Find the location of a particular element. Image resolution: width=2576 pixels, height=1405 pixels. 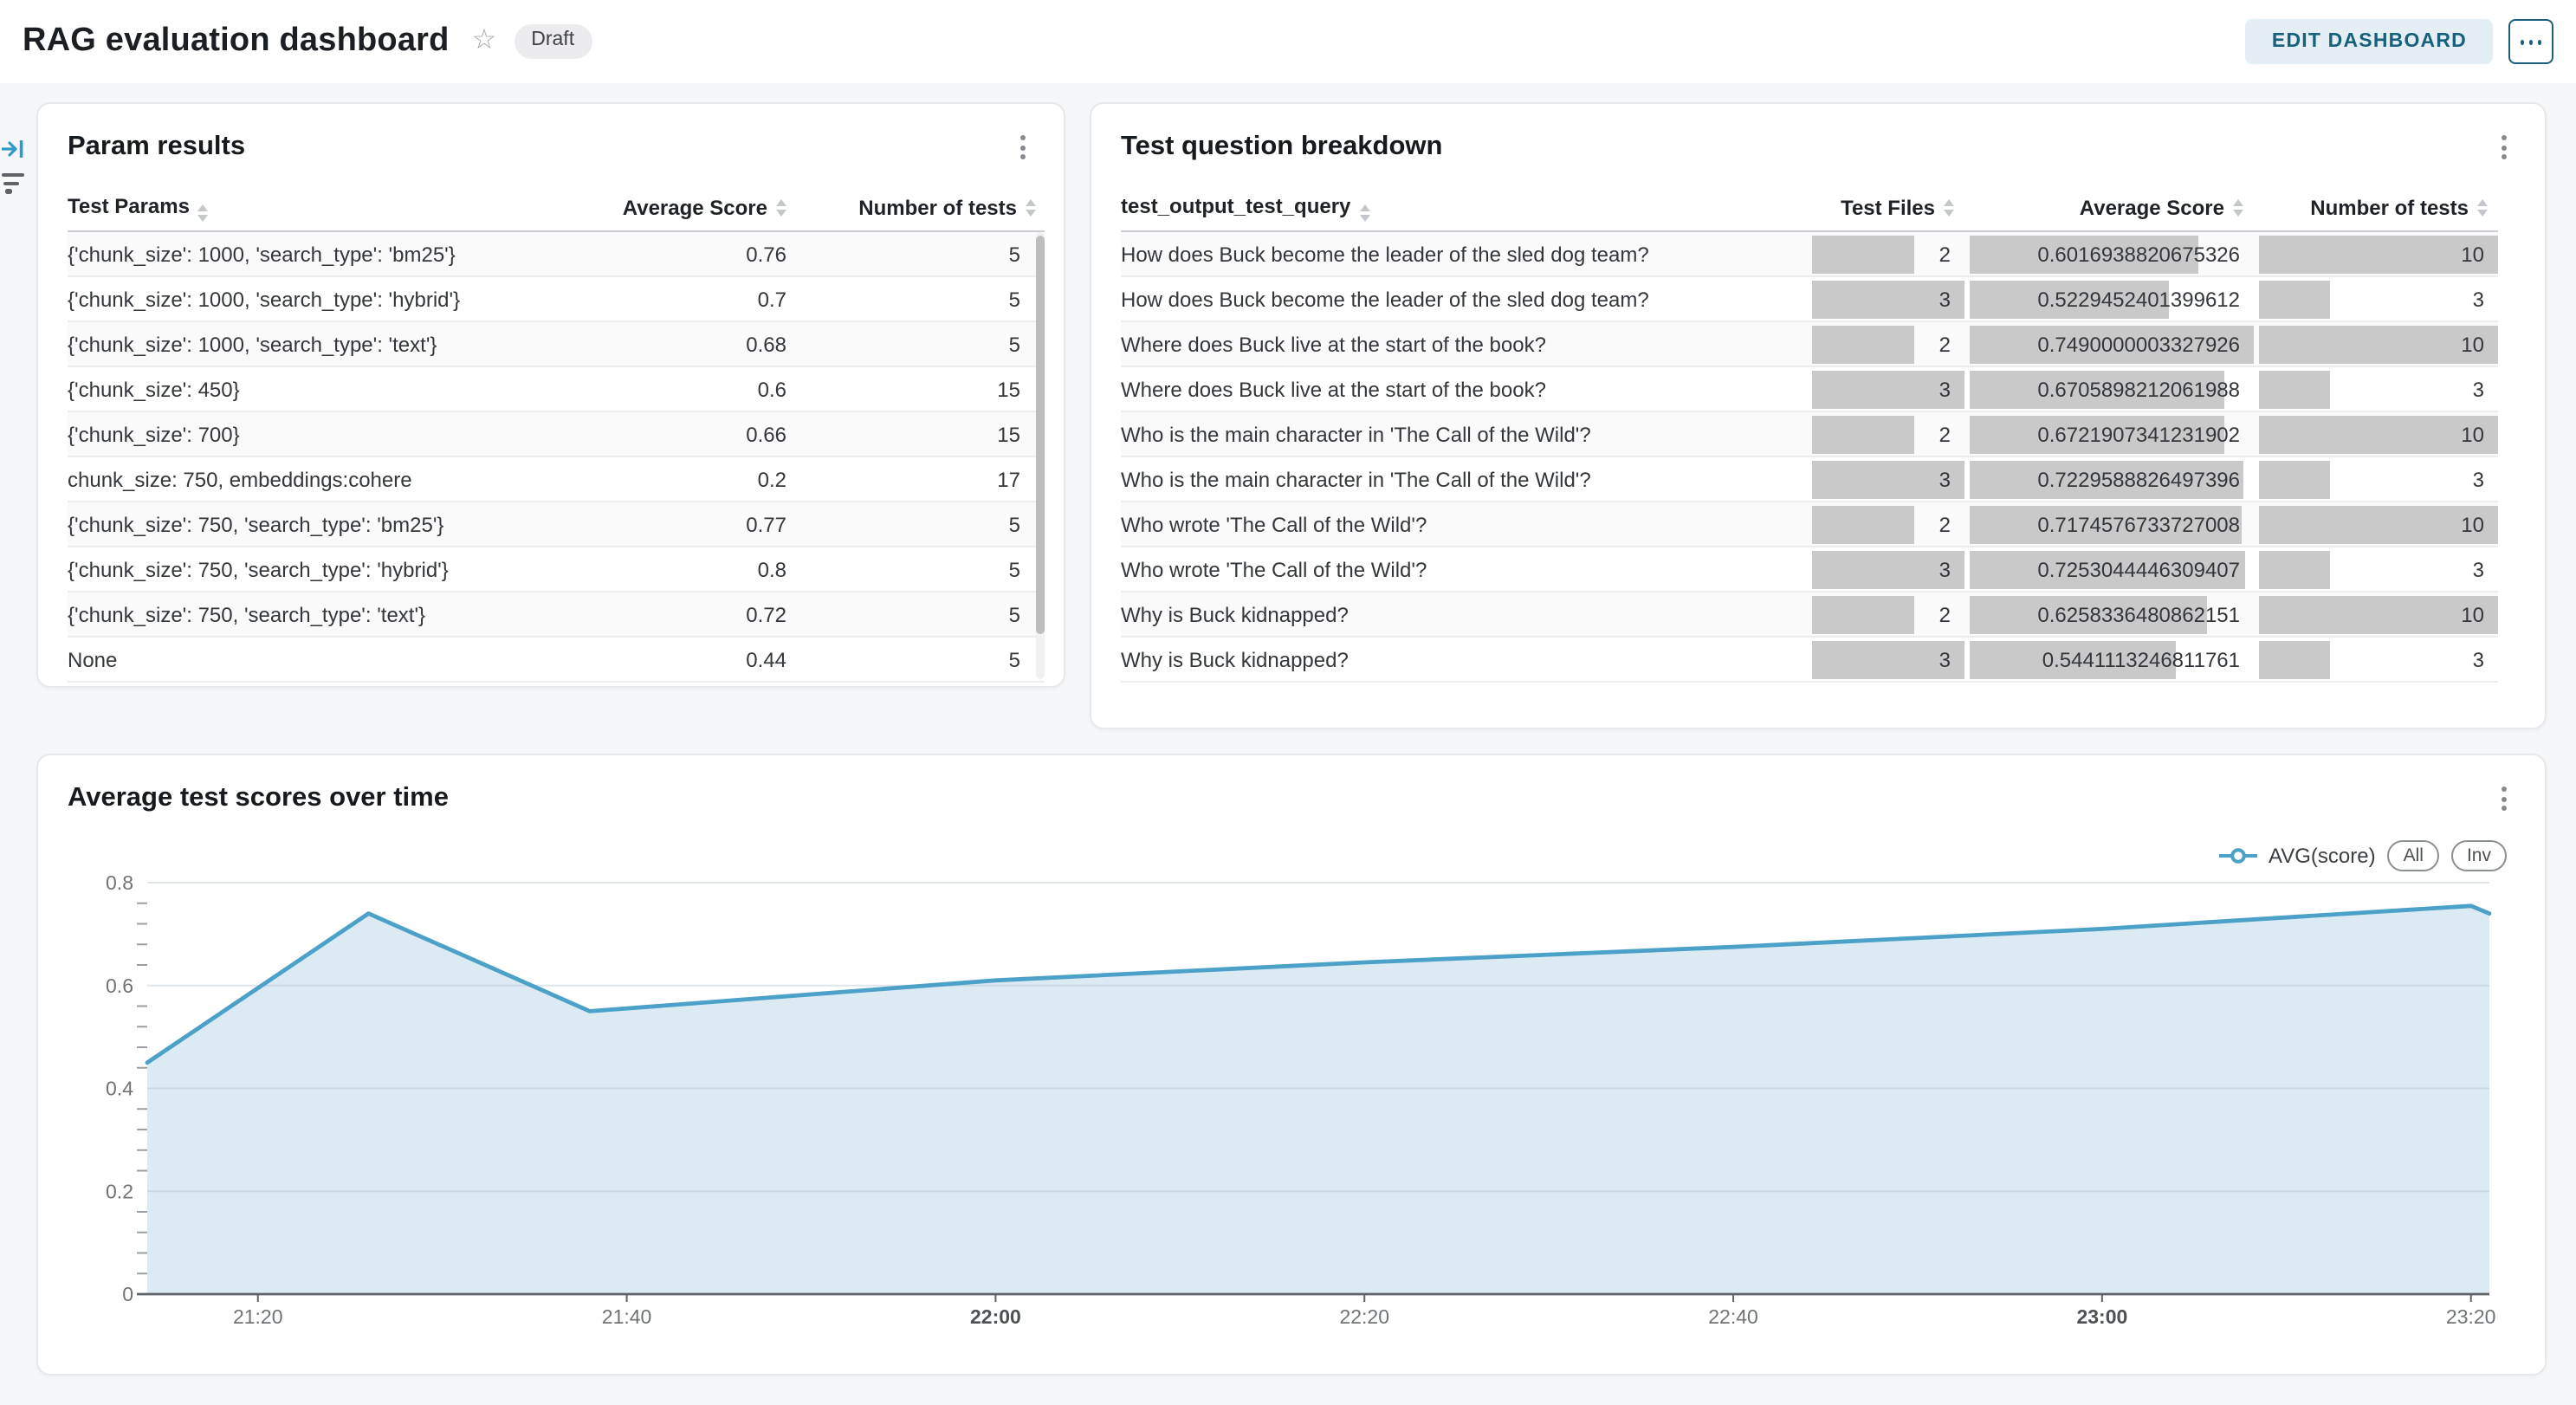

score-cell: 0.7 is located at coordinates (771, 299).